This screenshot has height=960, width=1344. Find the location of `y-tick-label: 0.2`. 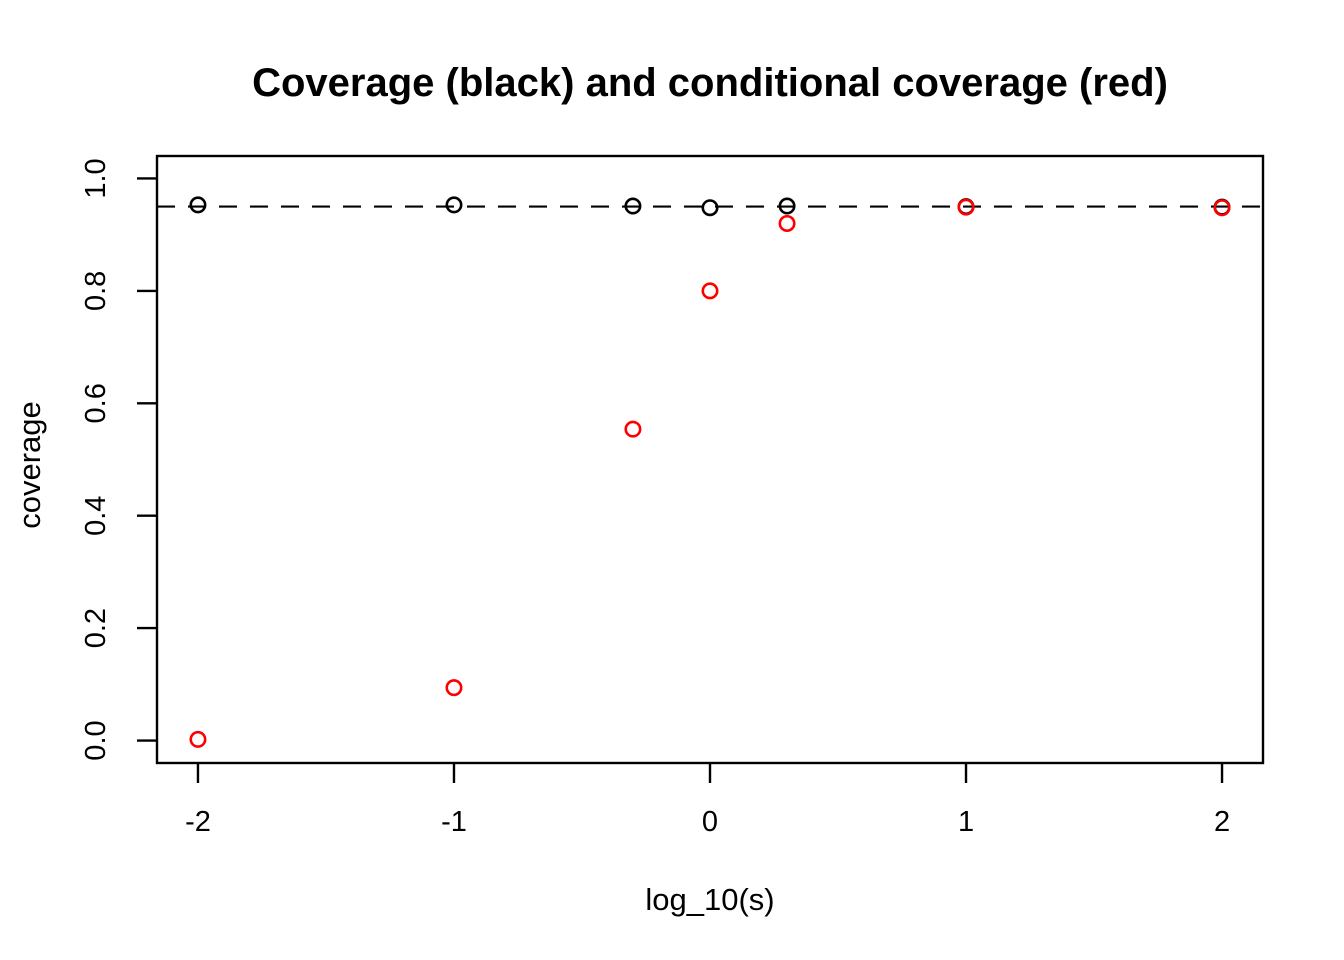

y-tick-label: 0.2 is located at coordinates (96, 628).